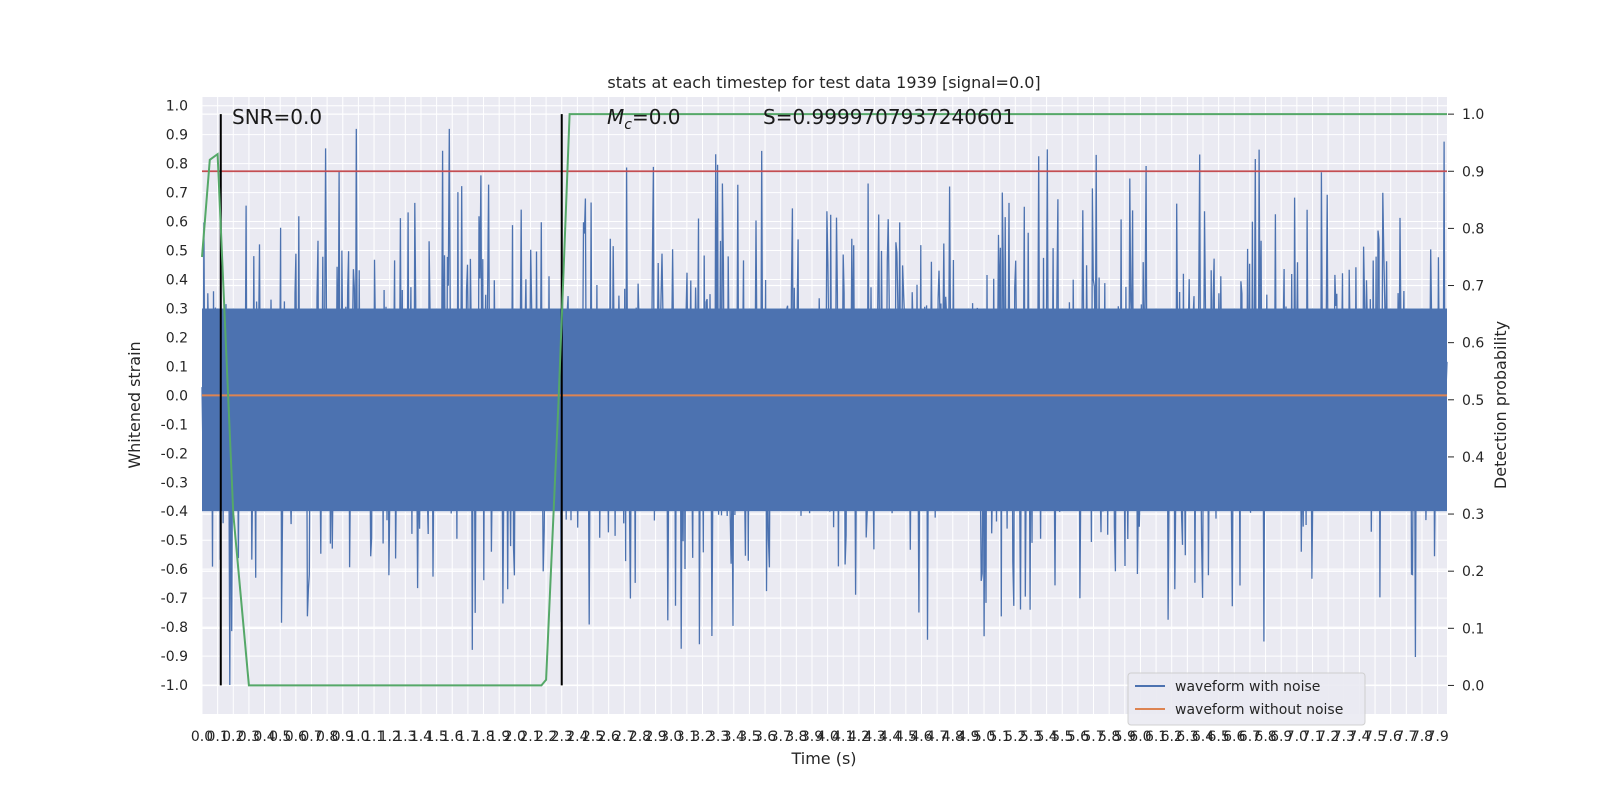 The width and height of the screenshot is (1600, 800). I want to click on y-tick-label: 0.2, so click(177, 338).